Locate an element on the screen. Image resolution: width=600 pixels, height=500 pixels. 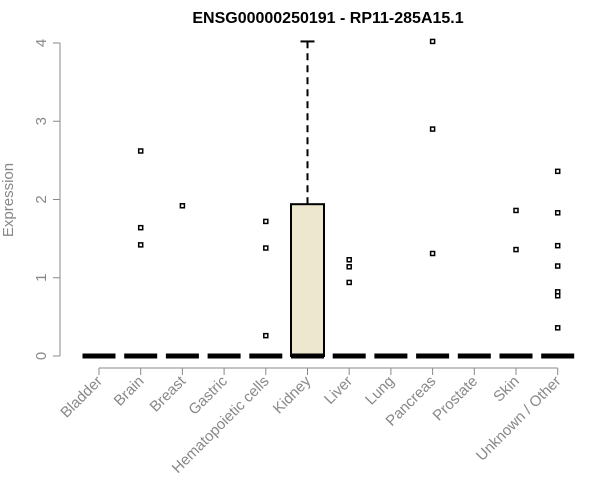
x-tick-label-prostate: Prostate is located at coordinates (456, 399).